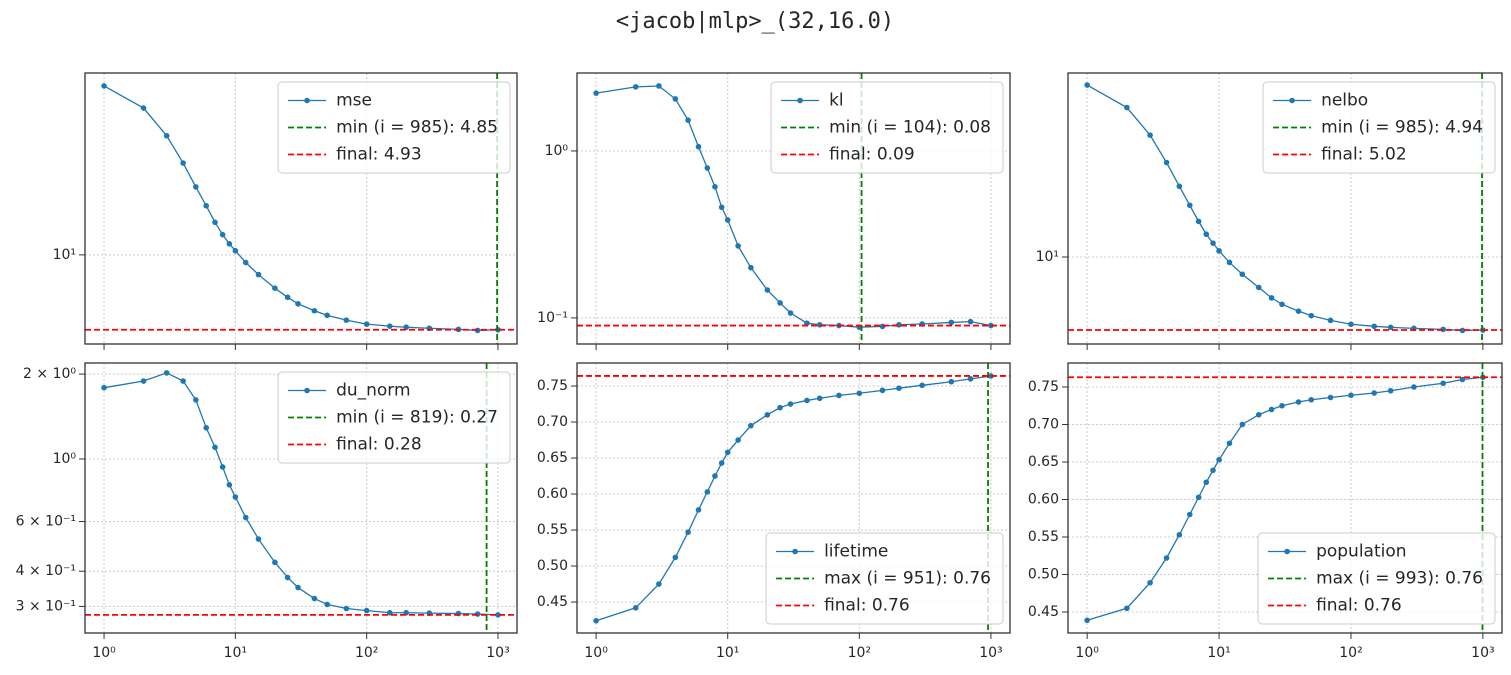 The height and width of the screenshot is (675, 1511). I want to click on legend-label: max (i = 951): 0.76, so click(907, 579).